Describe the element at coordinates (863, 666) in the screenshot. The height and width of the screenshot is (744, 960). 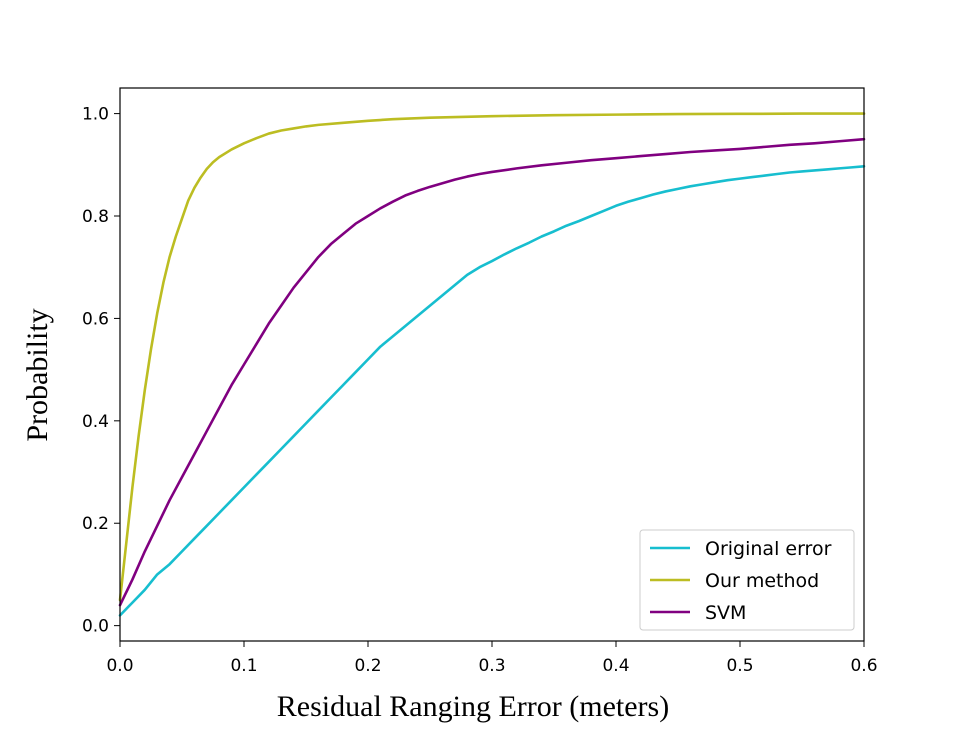
I see `x-tick-label: 0.6` at that location.